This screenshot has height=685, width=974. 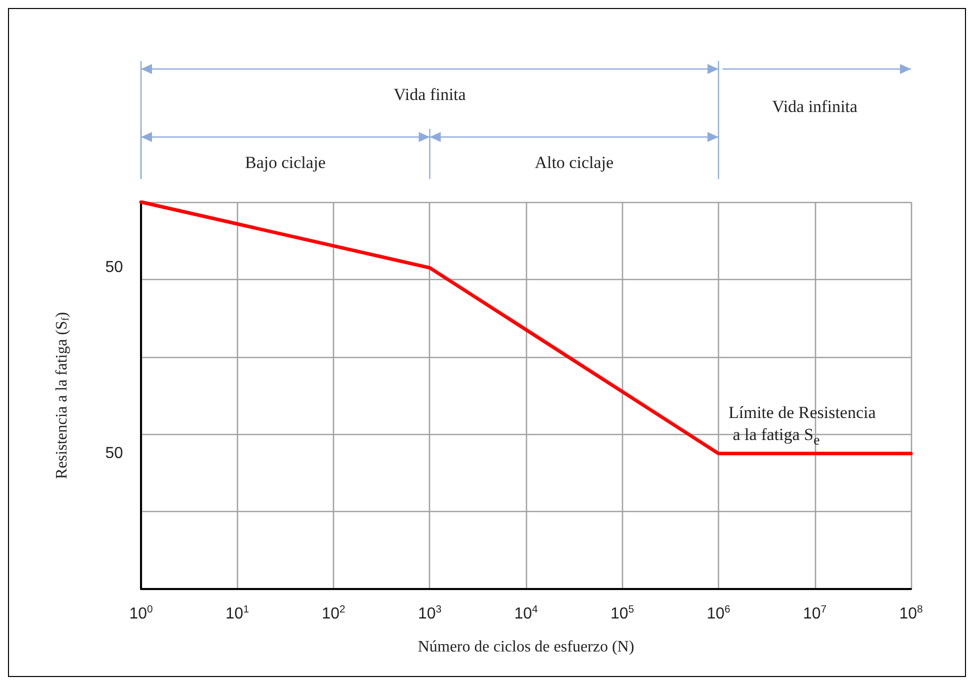 What do you see at coordinates (802, 426) in the screenshot?
I see `annotation: Límite de Resistencia a la fatiga S$_{e}$` at bounding box center [802, 426].